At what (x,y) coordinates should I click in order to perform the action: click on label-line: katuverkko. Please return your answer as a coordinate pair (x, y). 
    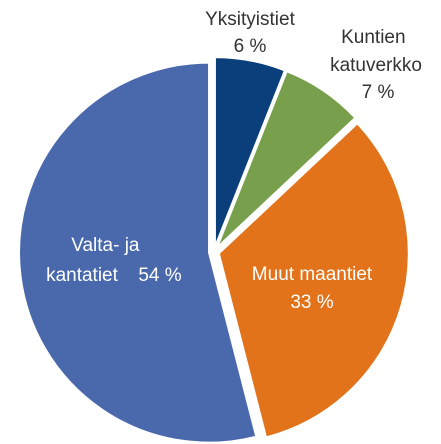
    Looking at the image, I should click on (376, 65).